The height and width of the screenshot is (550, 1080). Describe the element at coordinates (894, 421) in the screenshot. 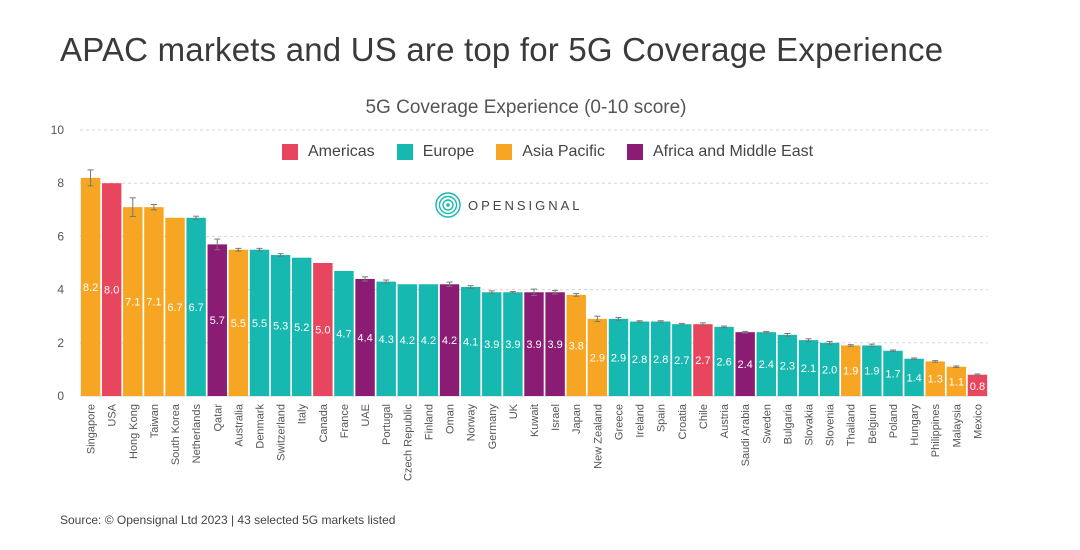

I see `category-label: Poland` at that location.